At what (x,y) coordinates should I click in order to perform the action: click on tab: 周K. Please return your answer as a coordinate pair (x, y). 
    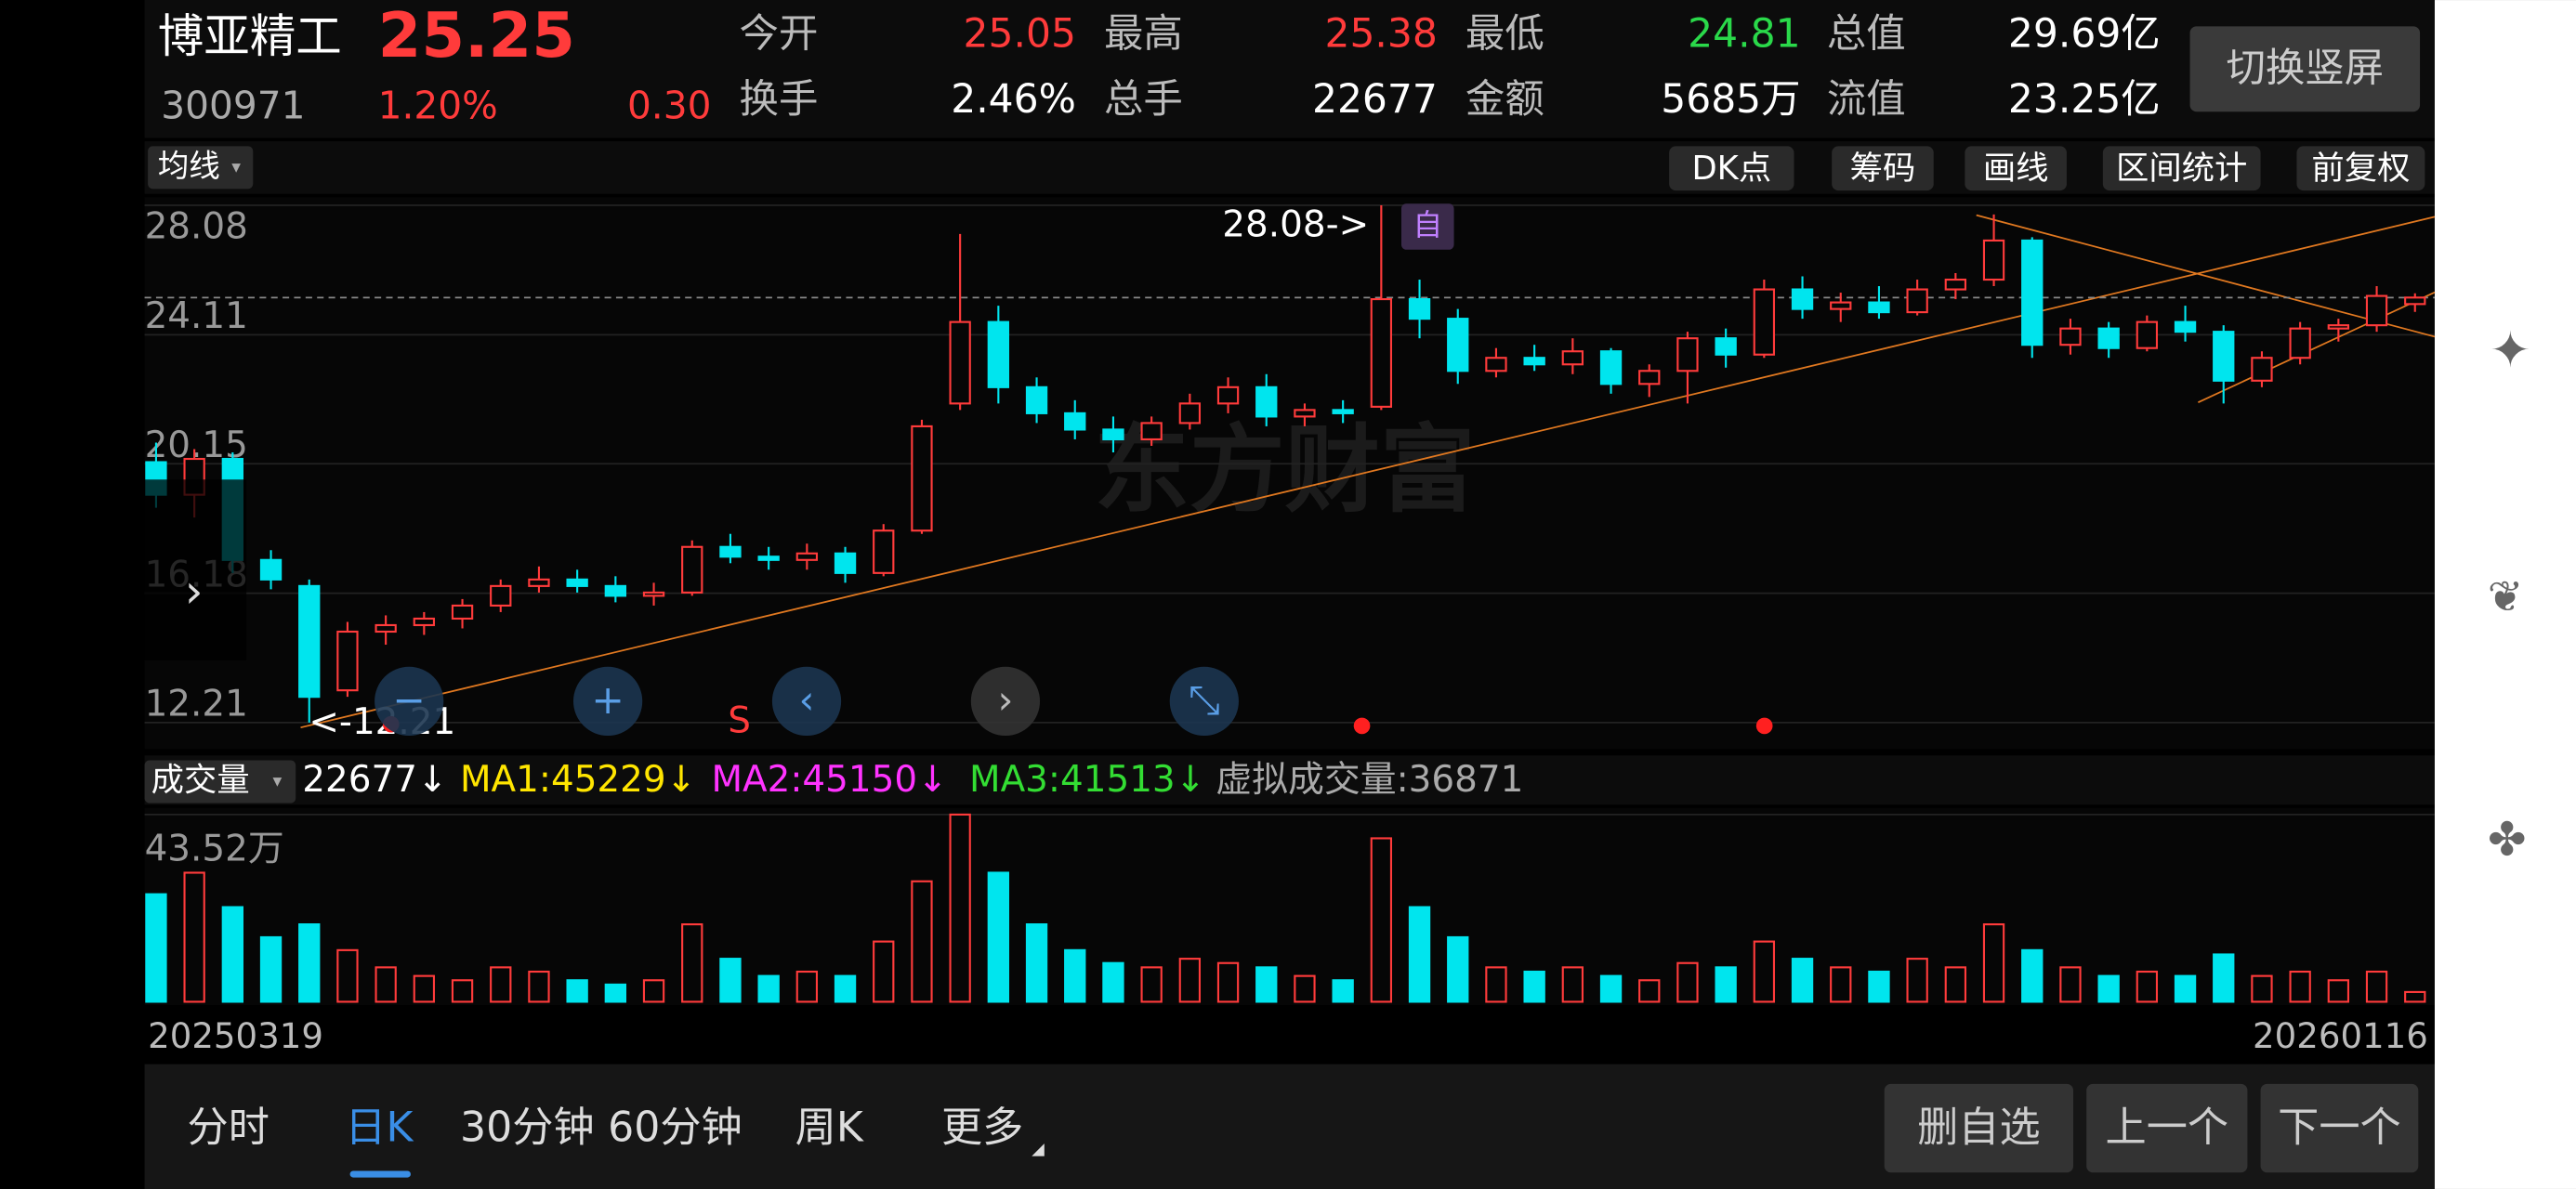
    Looking at the image, I should click on (829, 1127).